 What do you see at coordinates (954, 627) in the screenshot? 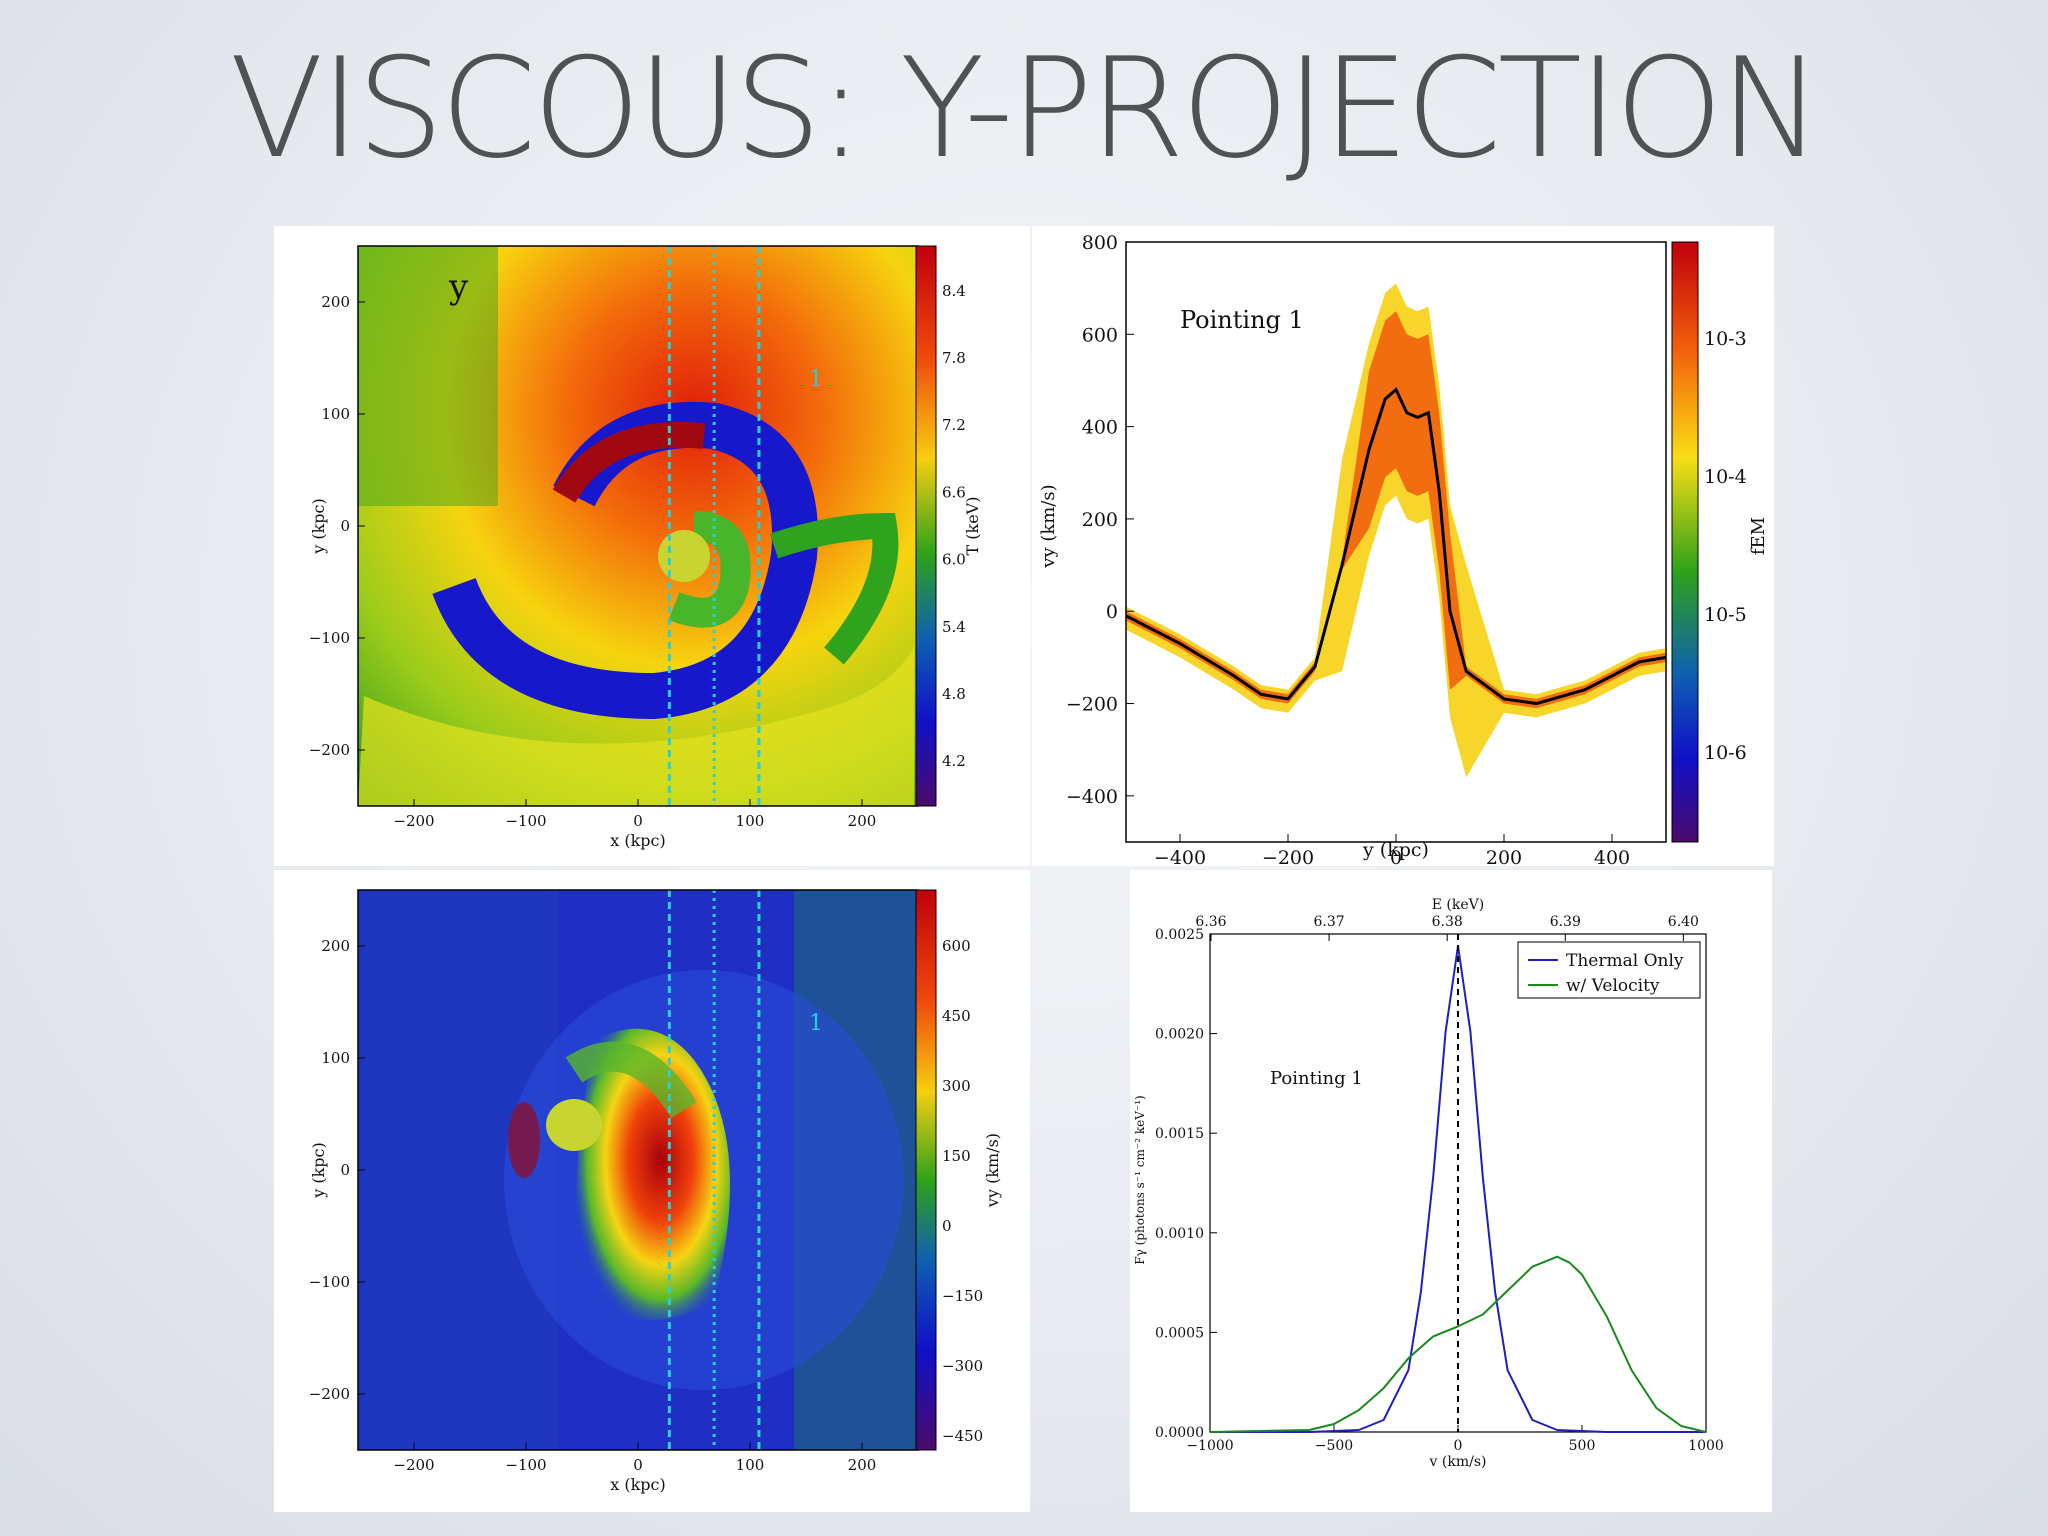
I see `colorbar-tick-label: 5.4` at bounding box center [954, 627].